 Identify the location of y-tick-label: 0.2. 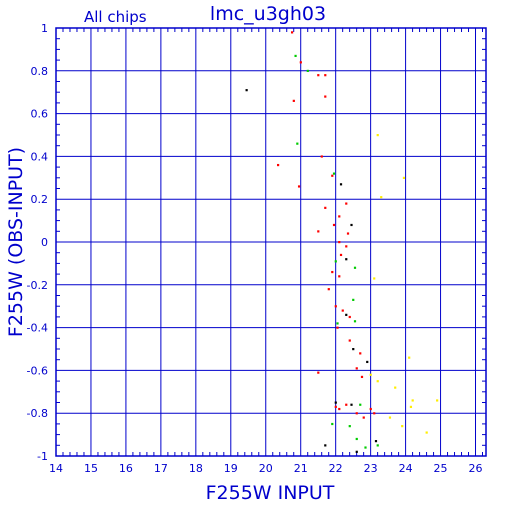
(40, 199).